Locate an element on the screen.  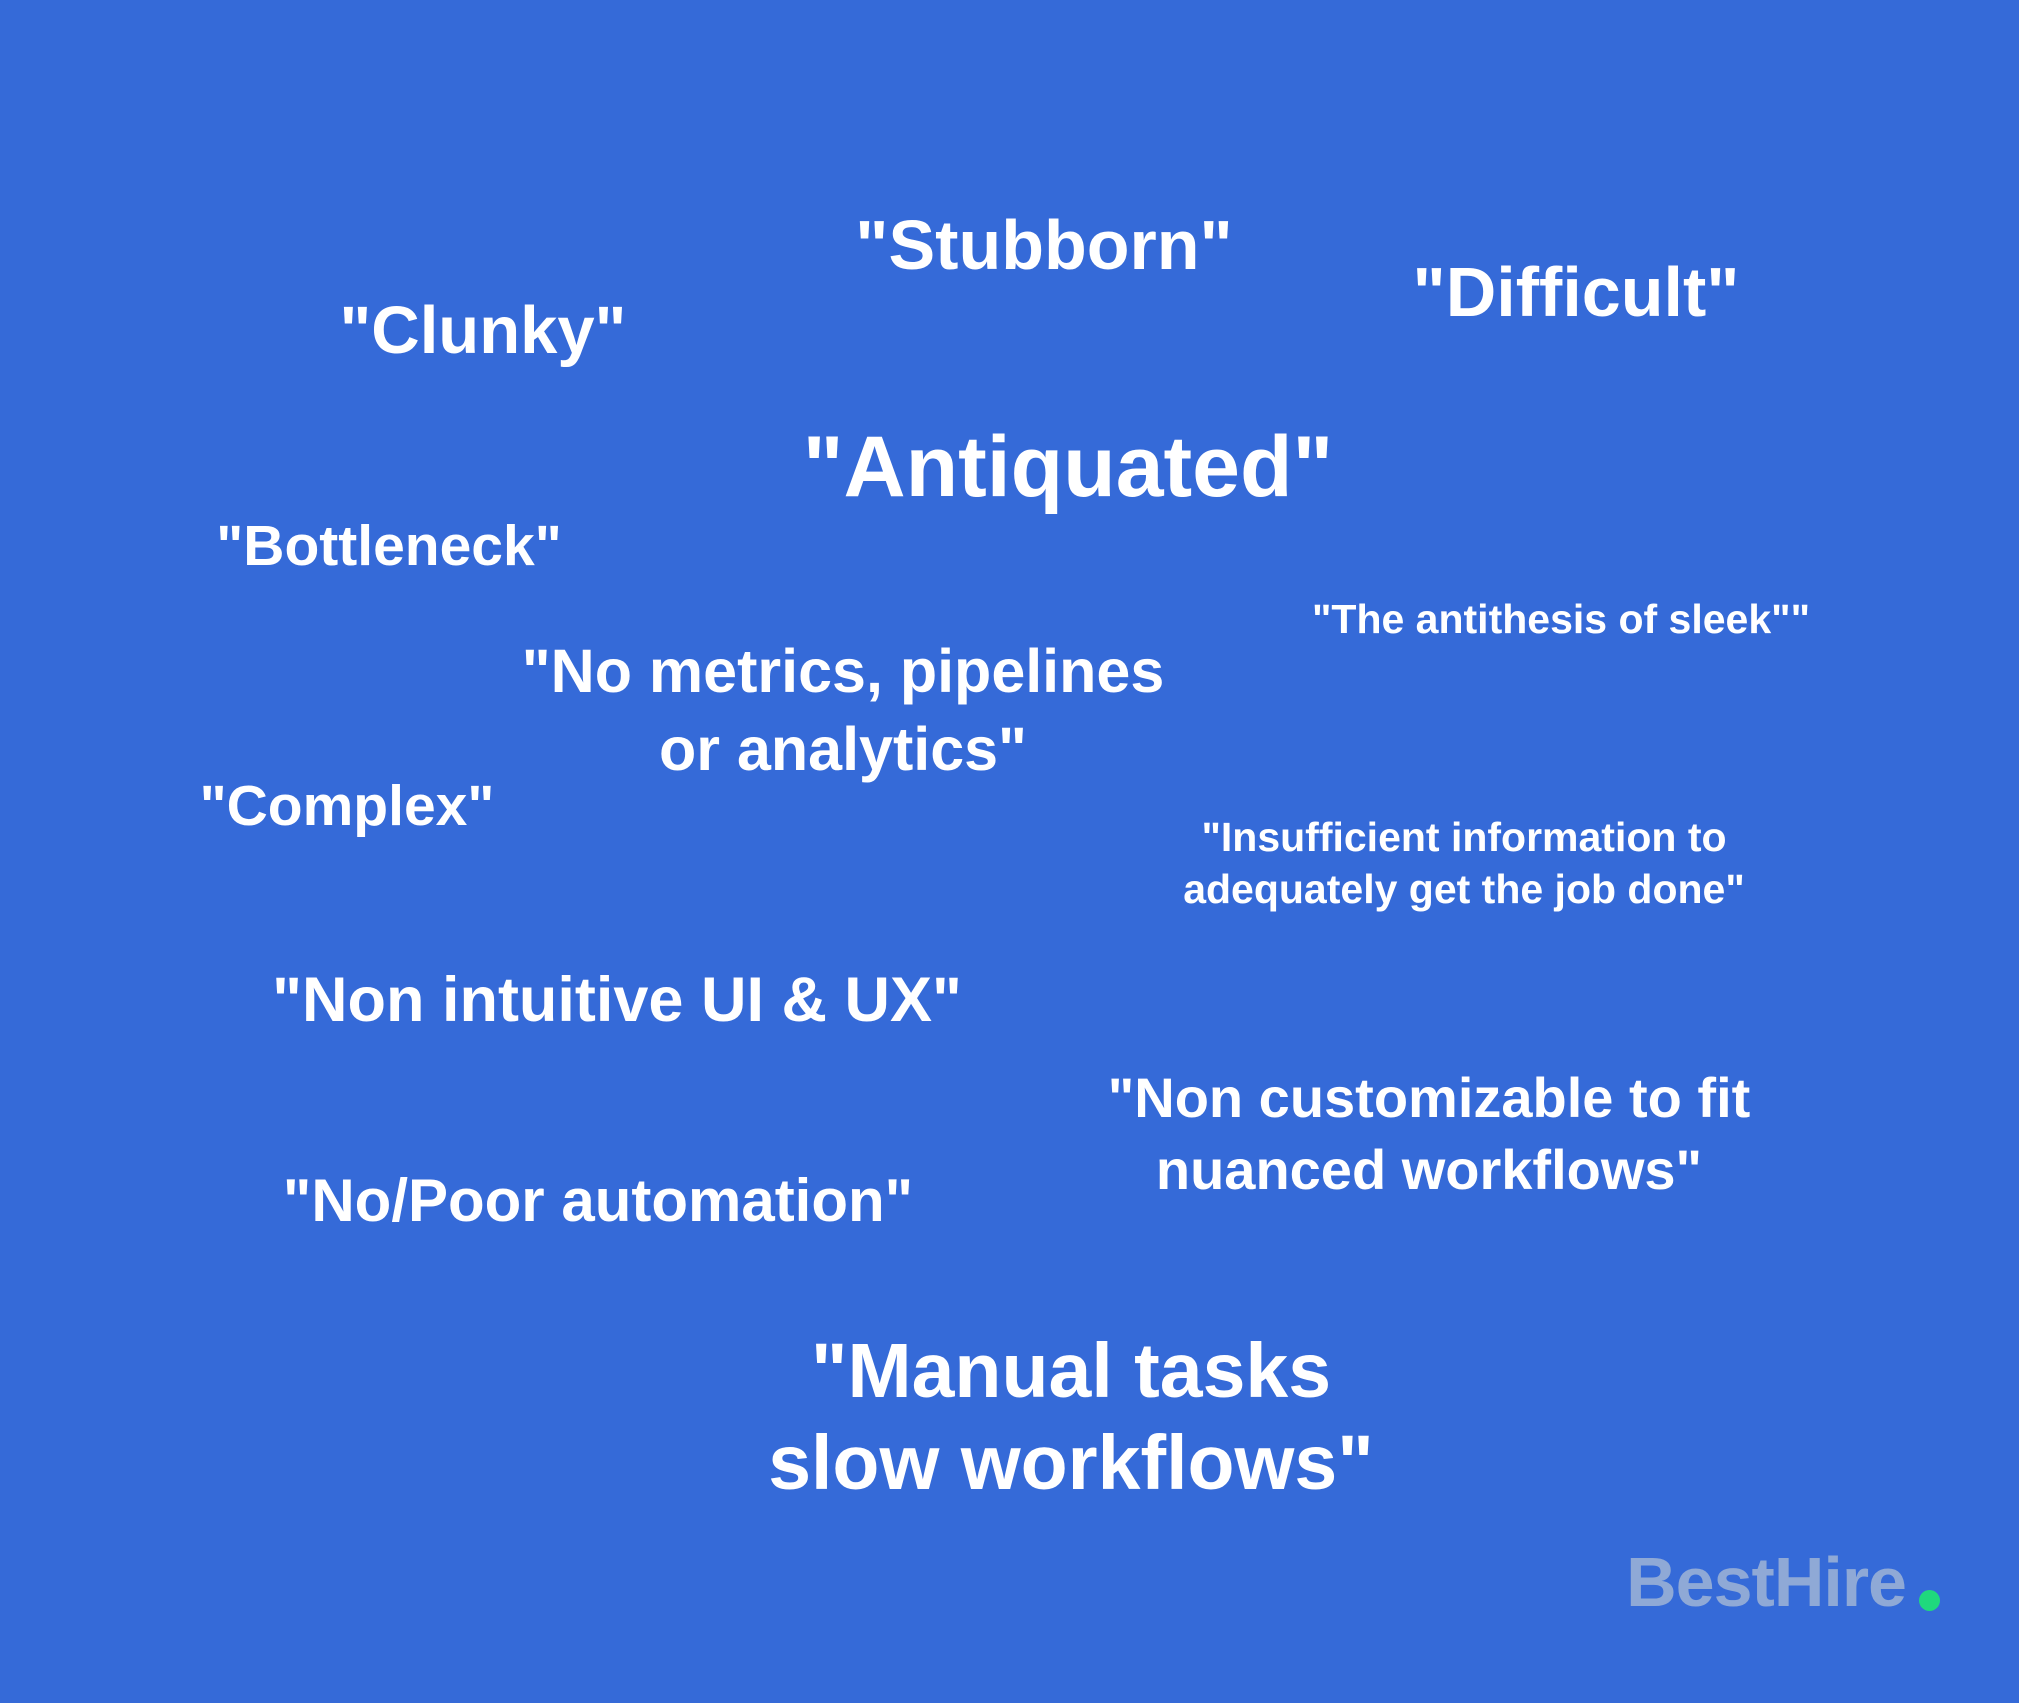
phrase-clunky: "Clunky" is located at coordinates (483, 330).